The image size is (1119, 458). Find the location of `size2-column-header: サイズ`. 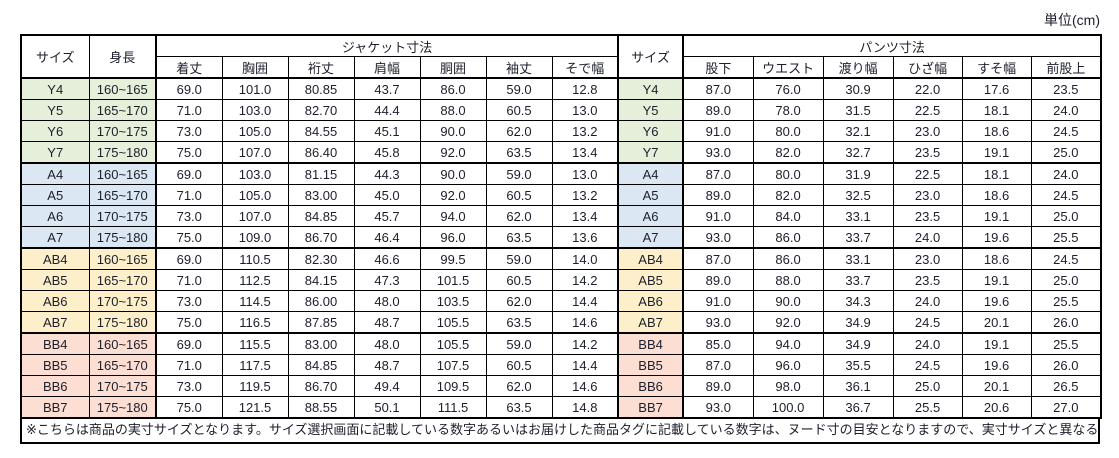

size2-column-header: サイズ is located at coordinates (651, 56).